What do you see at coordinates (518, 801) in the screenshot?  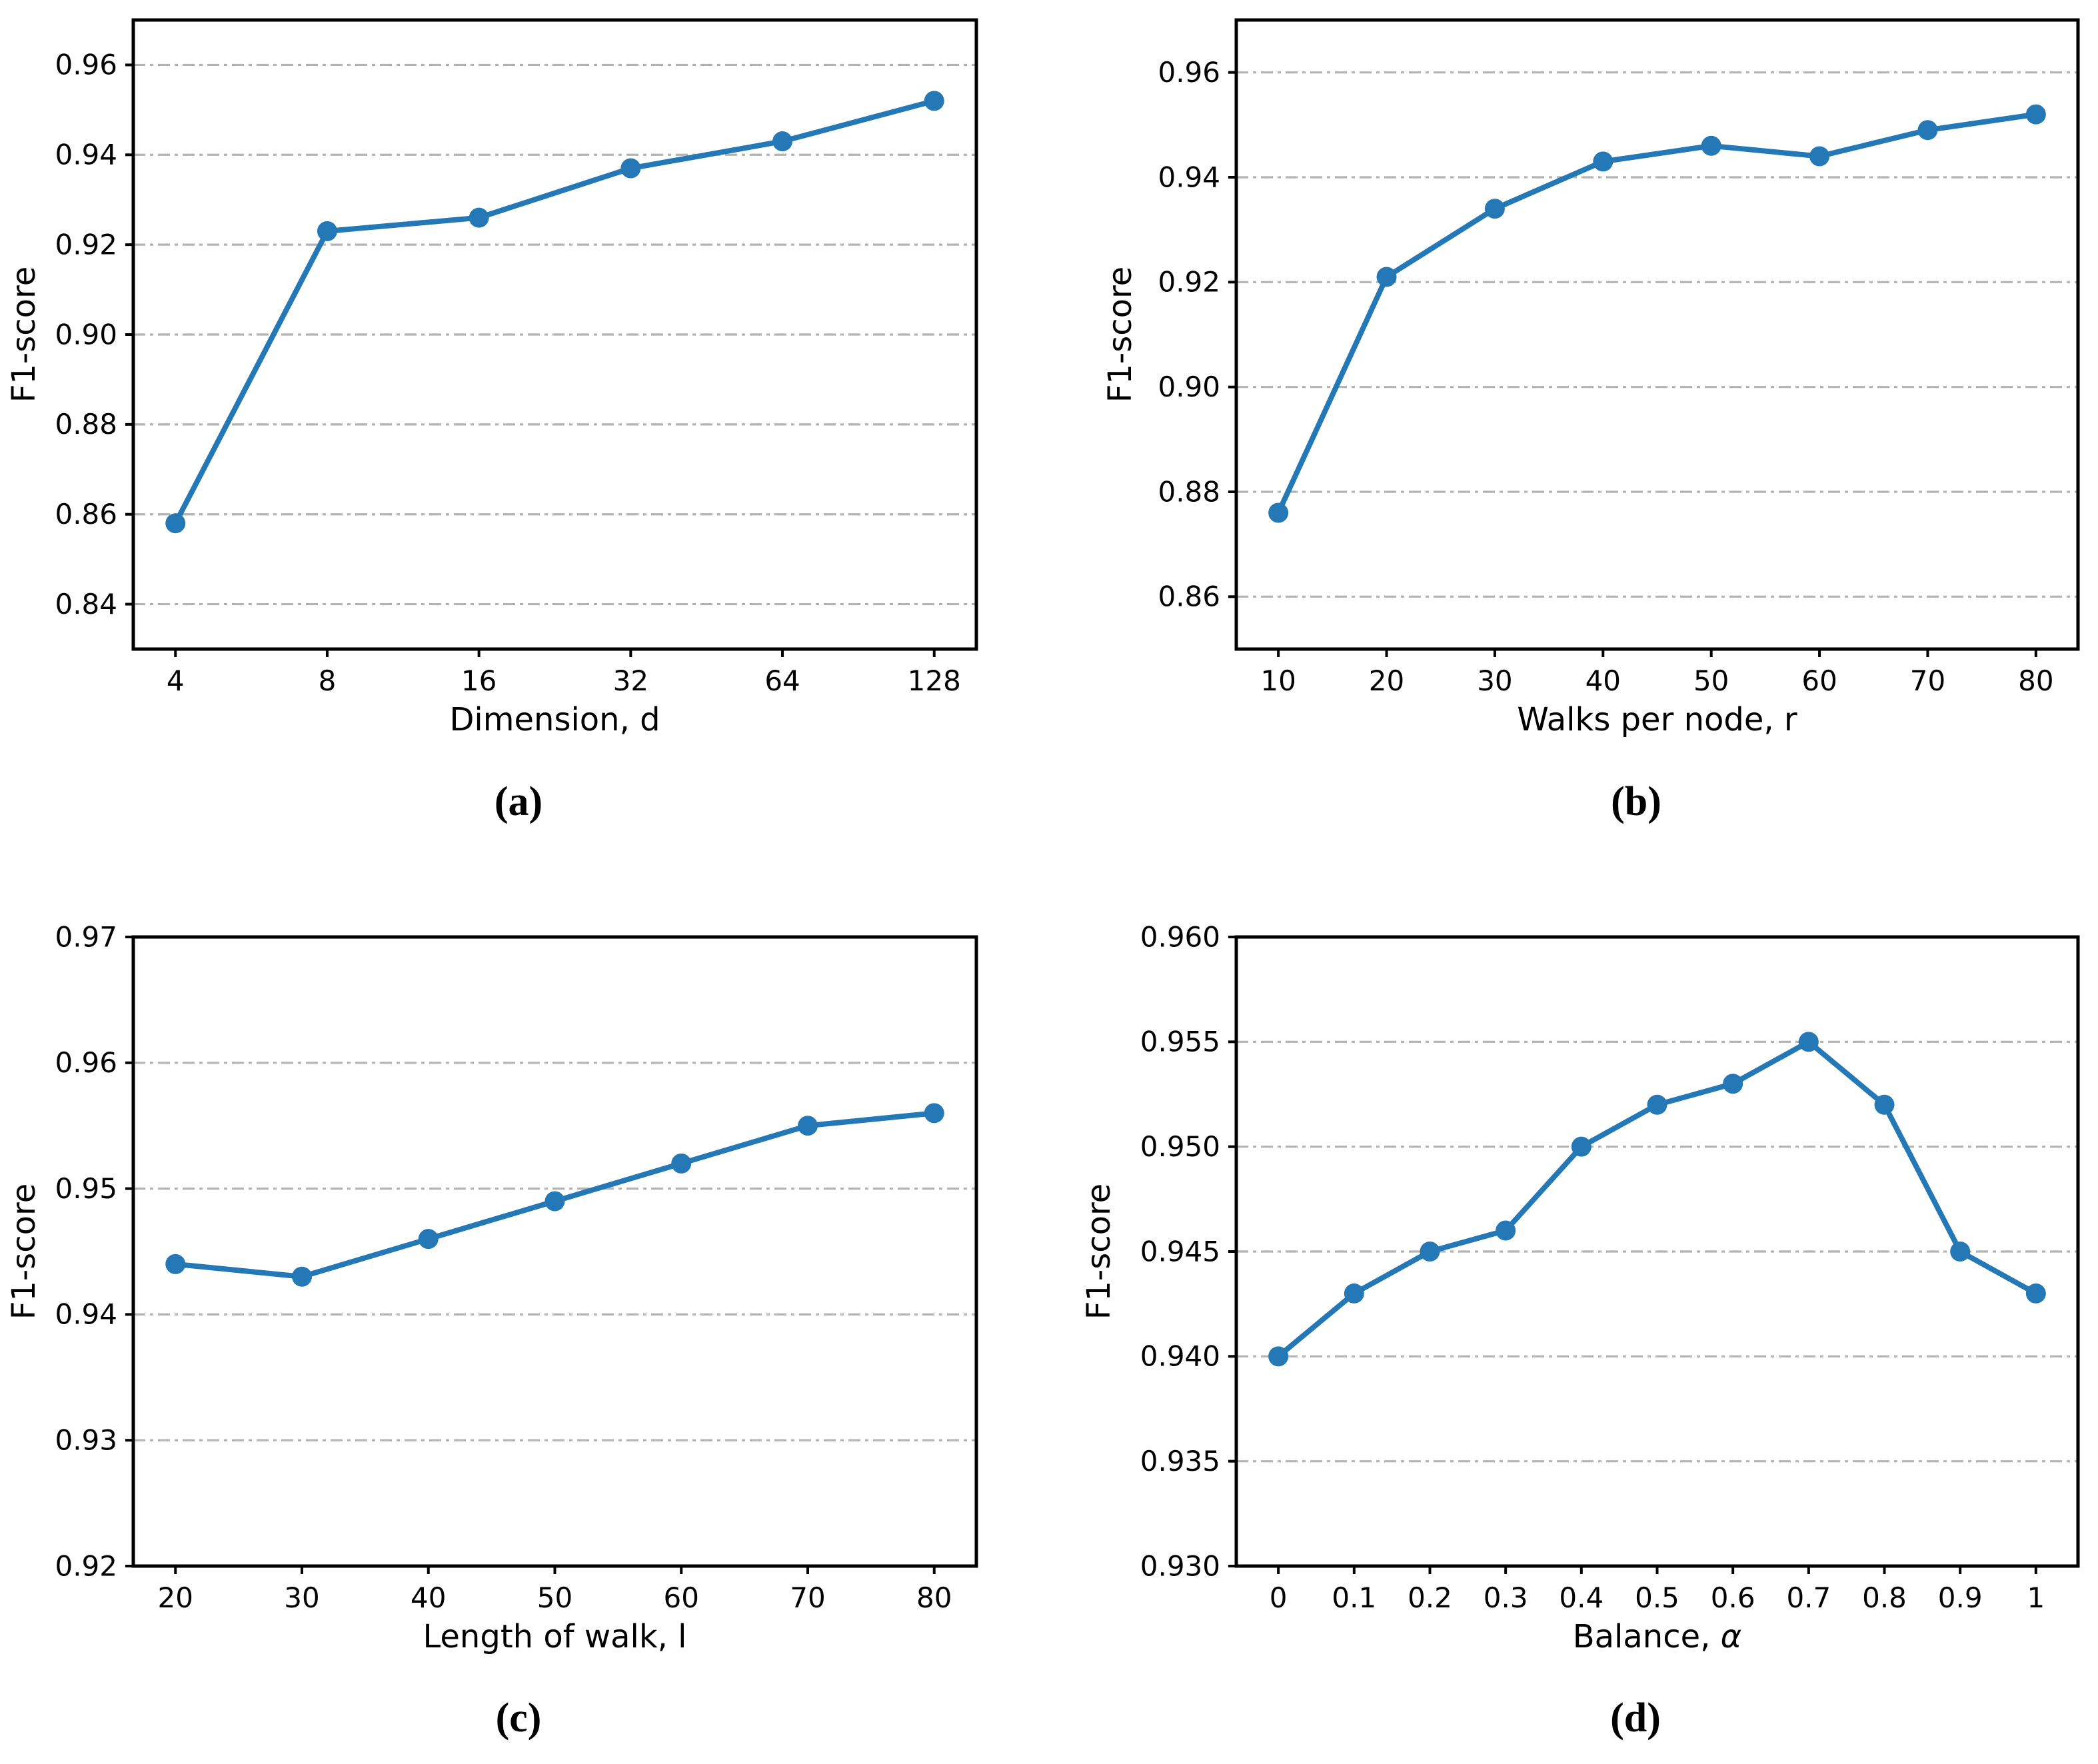 I see `caption-a: (a)` at bounding box center [518, 801].